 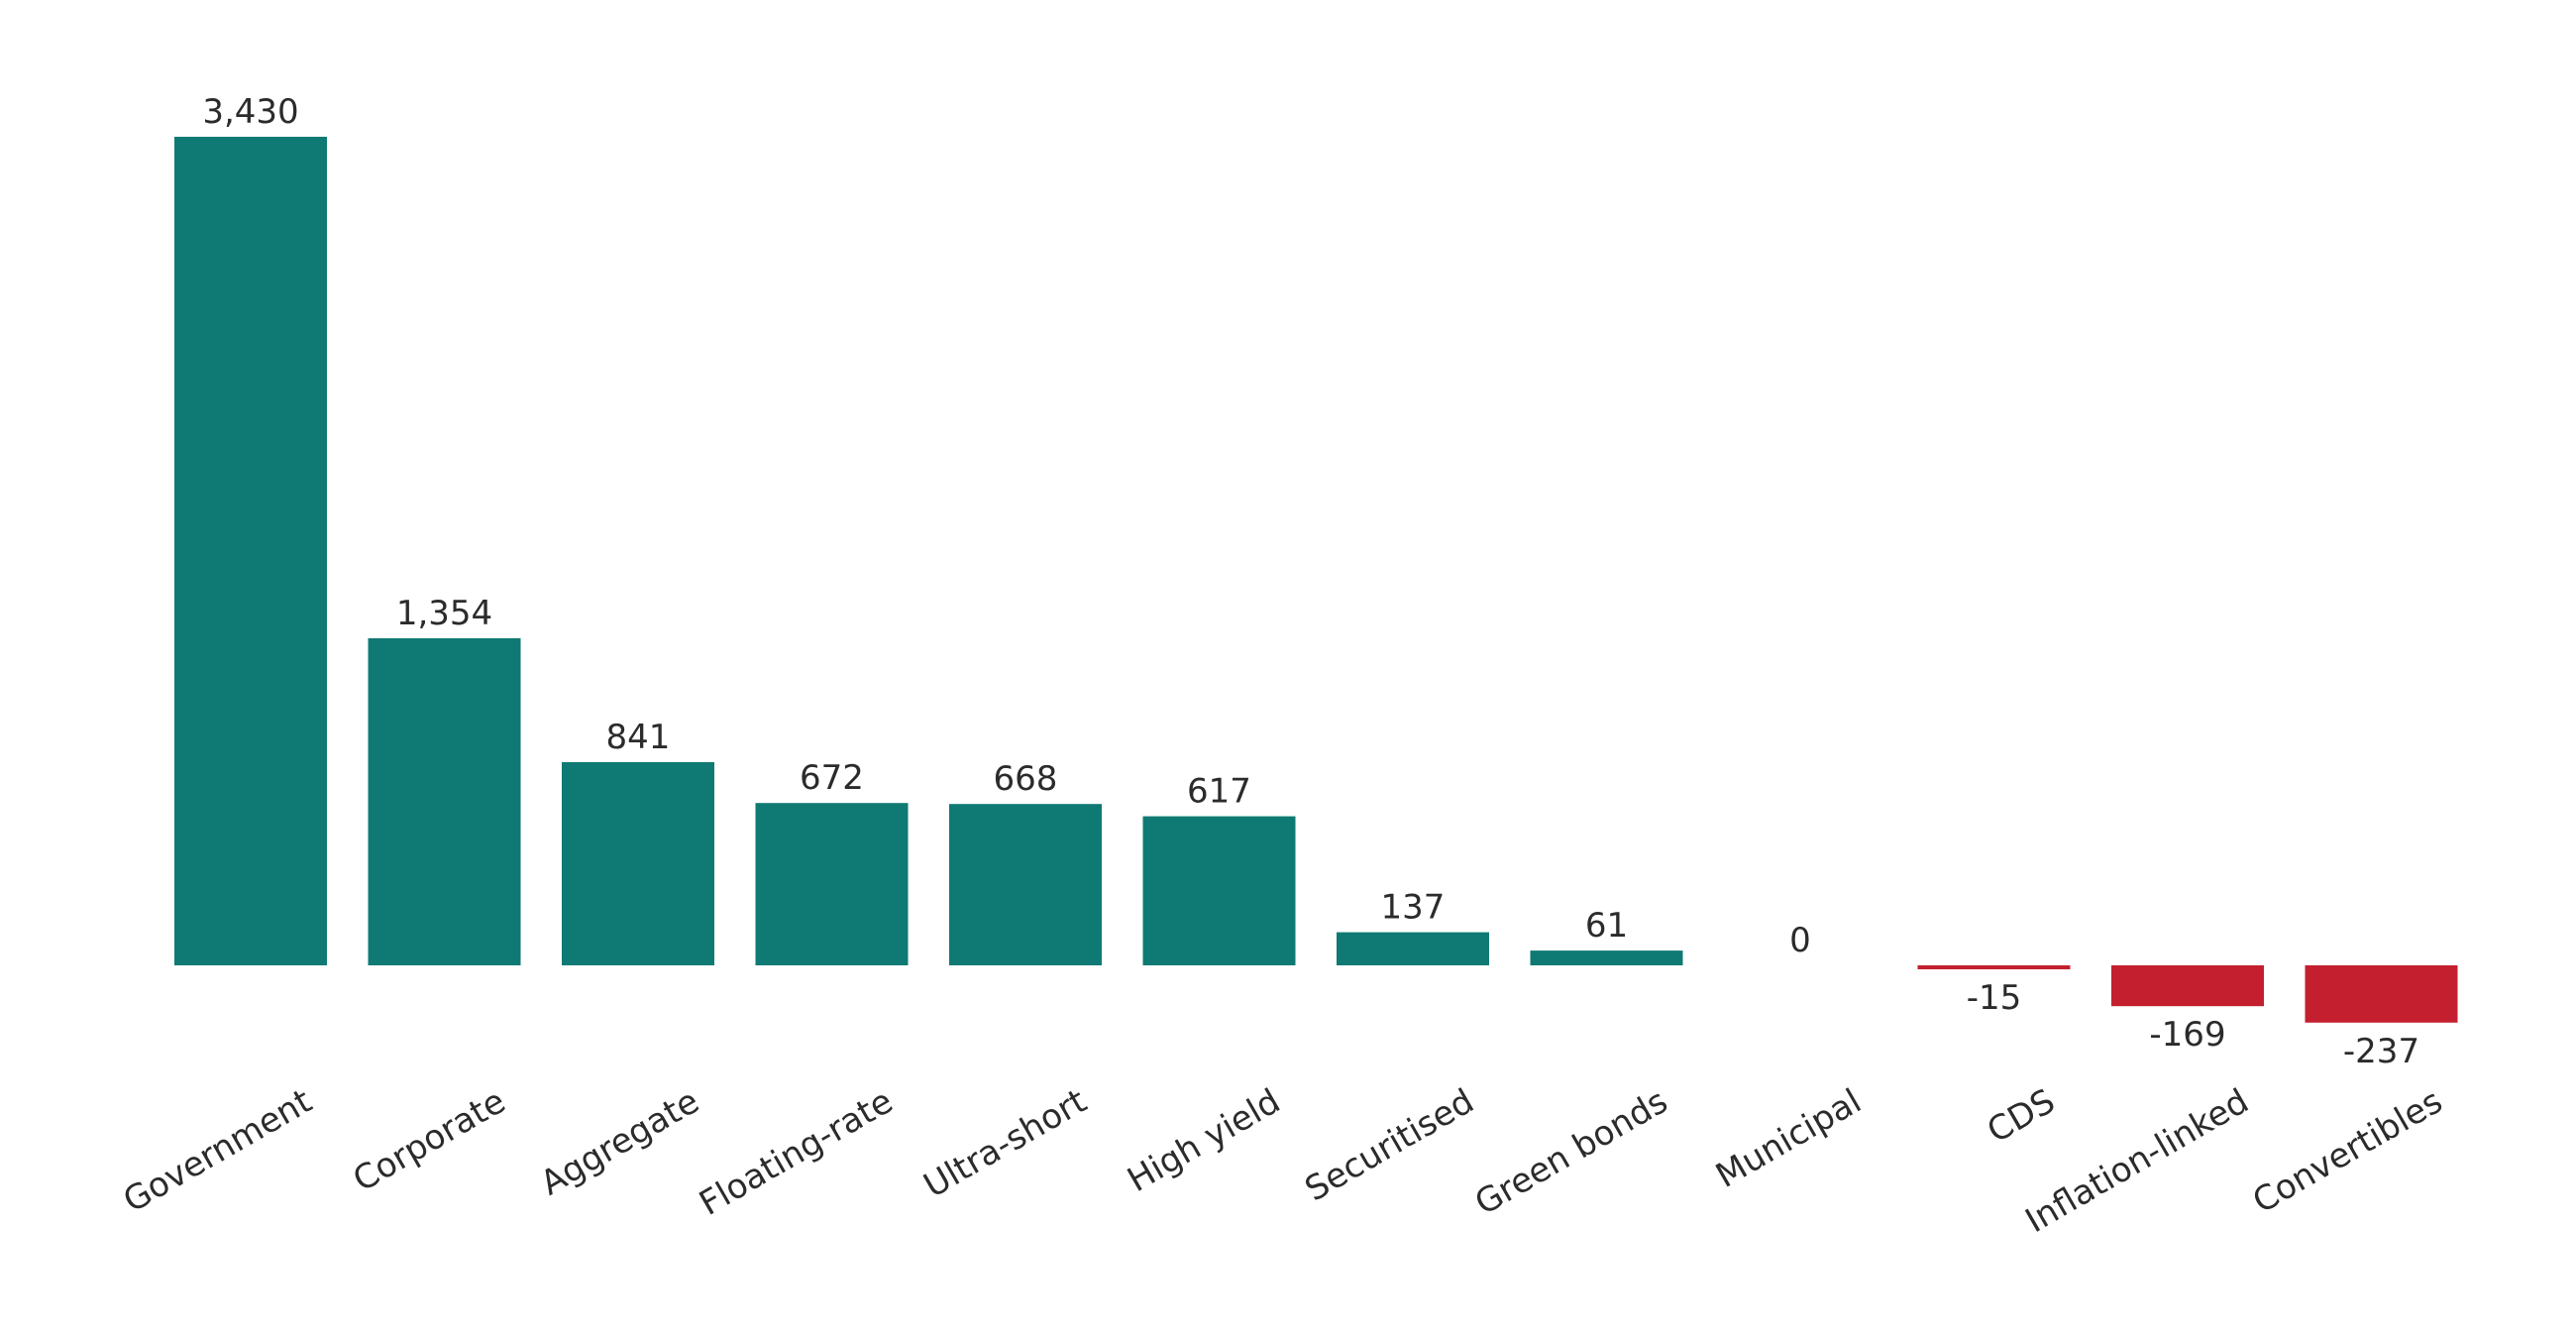 I want to click on bar-government, so click(x=250, y=551).